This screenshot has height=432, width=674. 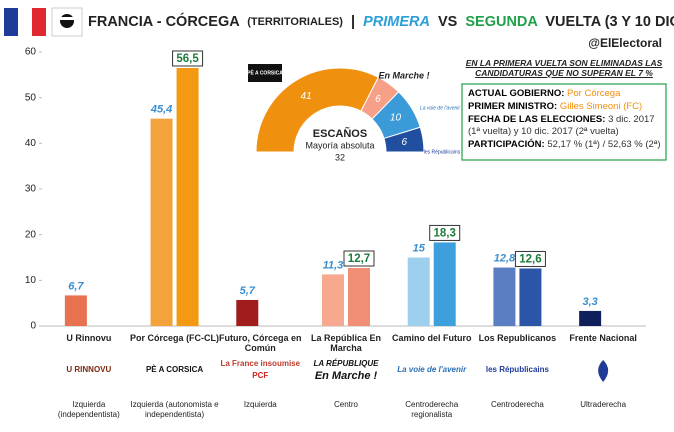 I want to click on title-sub: (TERRITORIALES), so click(x=295, y=22).